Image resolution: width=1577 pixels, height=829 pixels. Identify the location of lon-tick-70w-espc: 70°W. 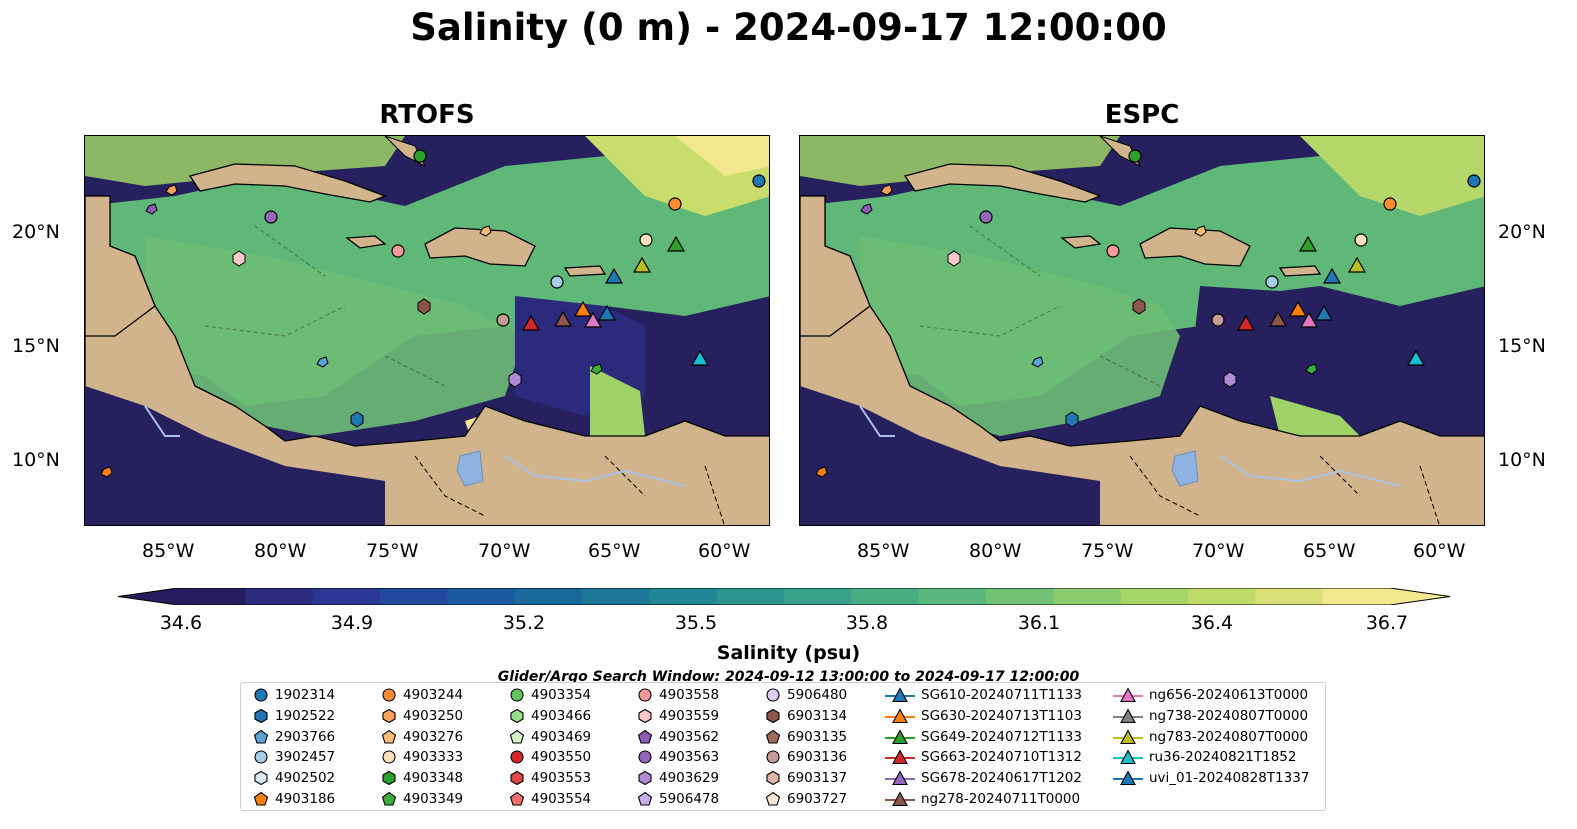
(1218, 551).